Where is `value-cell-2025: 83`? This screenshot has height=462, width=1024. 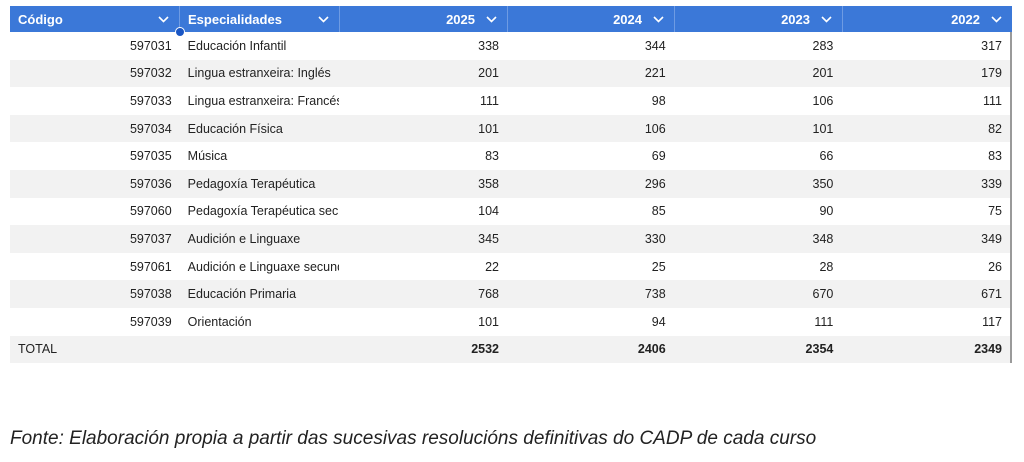 value-cell-2025: 83 is located at coordinates (492, 156).